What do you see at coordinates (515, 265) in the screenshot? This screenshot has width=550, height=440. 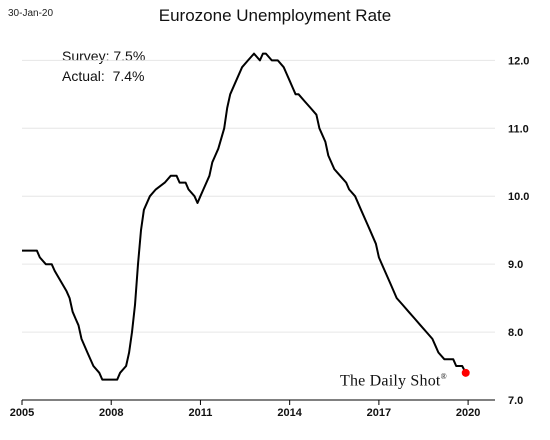 I see `y-tick-label: 9.0` at bounding box center [515, 265].